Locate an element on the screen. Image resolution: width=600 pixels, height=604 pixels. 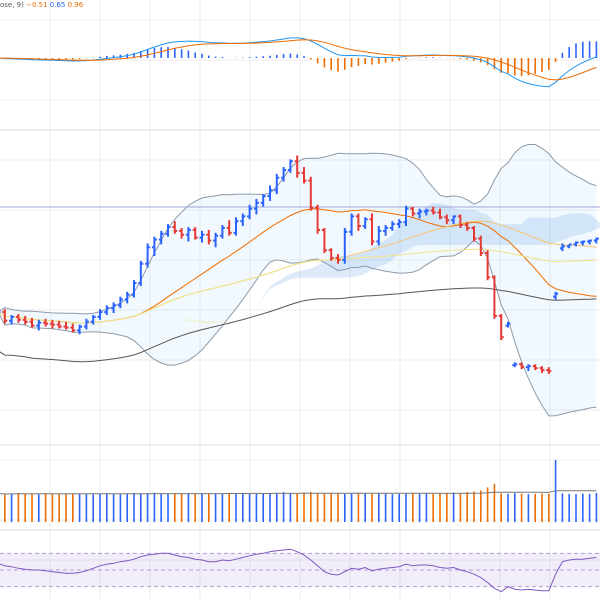
macd-legend: ose, 9) −0.51 0.65 0.96 is located at coordinates (41, 5).